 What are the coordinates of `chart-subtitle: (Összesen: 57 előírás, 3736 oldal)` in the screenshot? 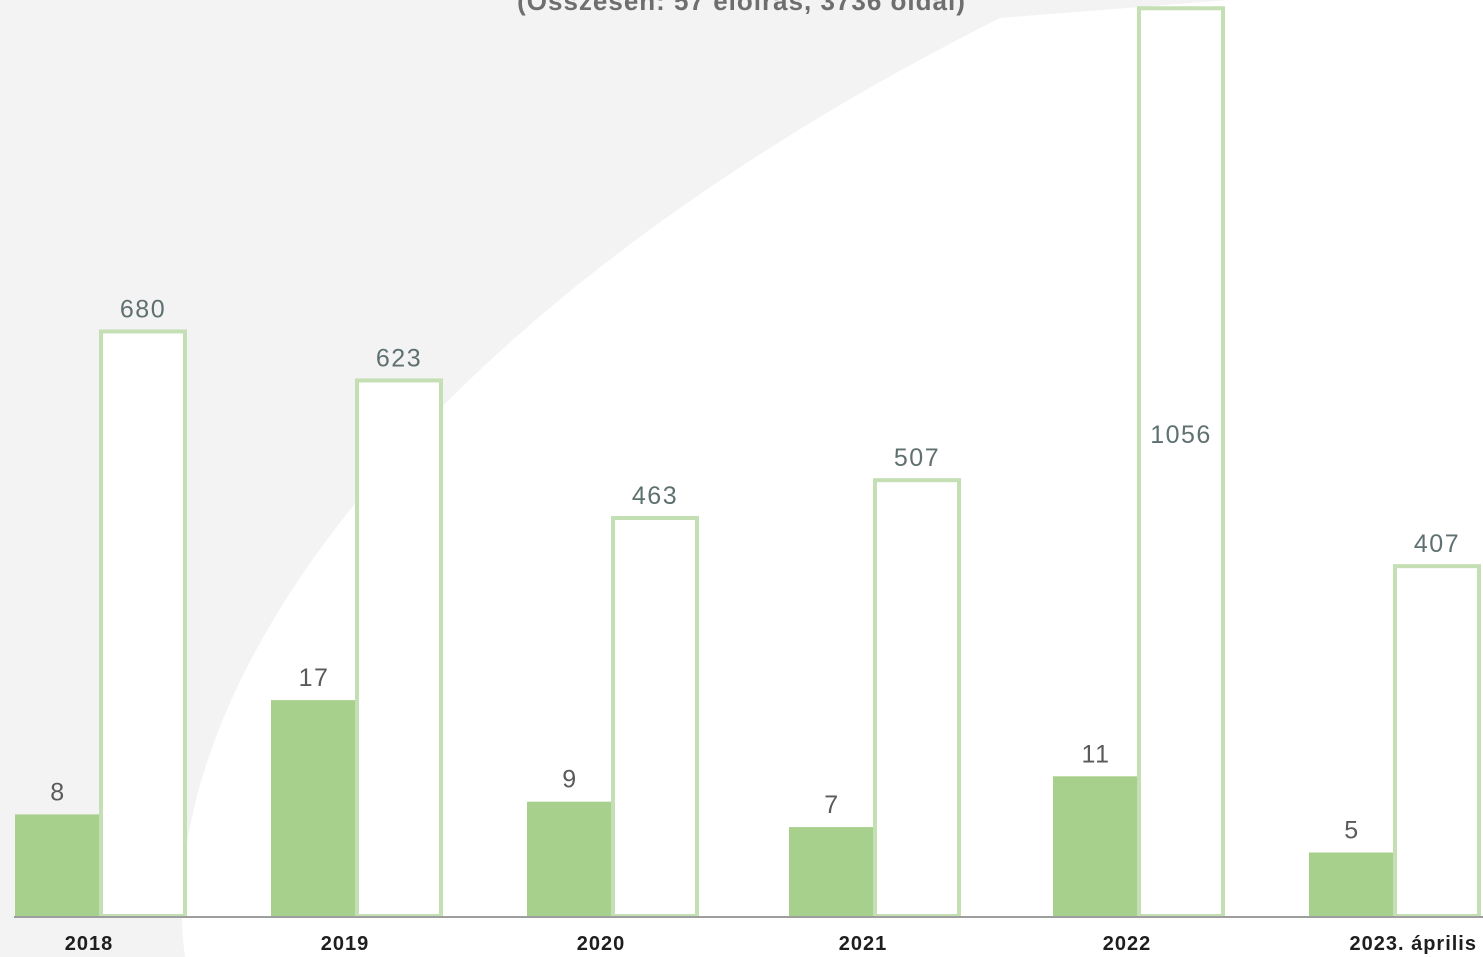 It's located at (741, 8).